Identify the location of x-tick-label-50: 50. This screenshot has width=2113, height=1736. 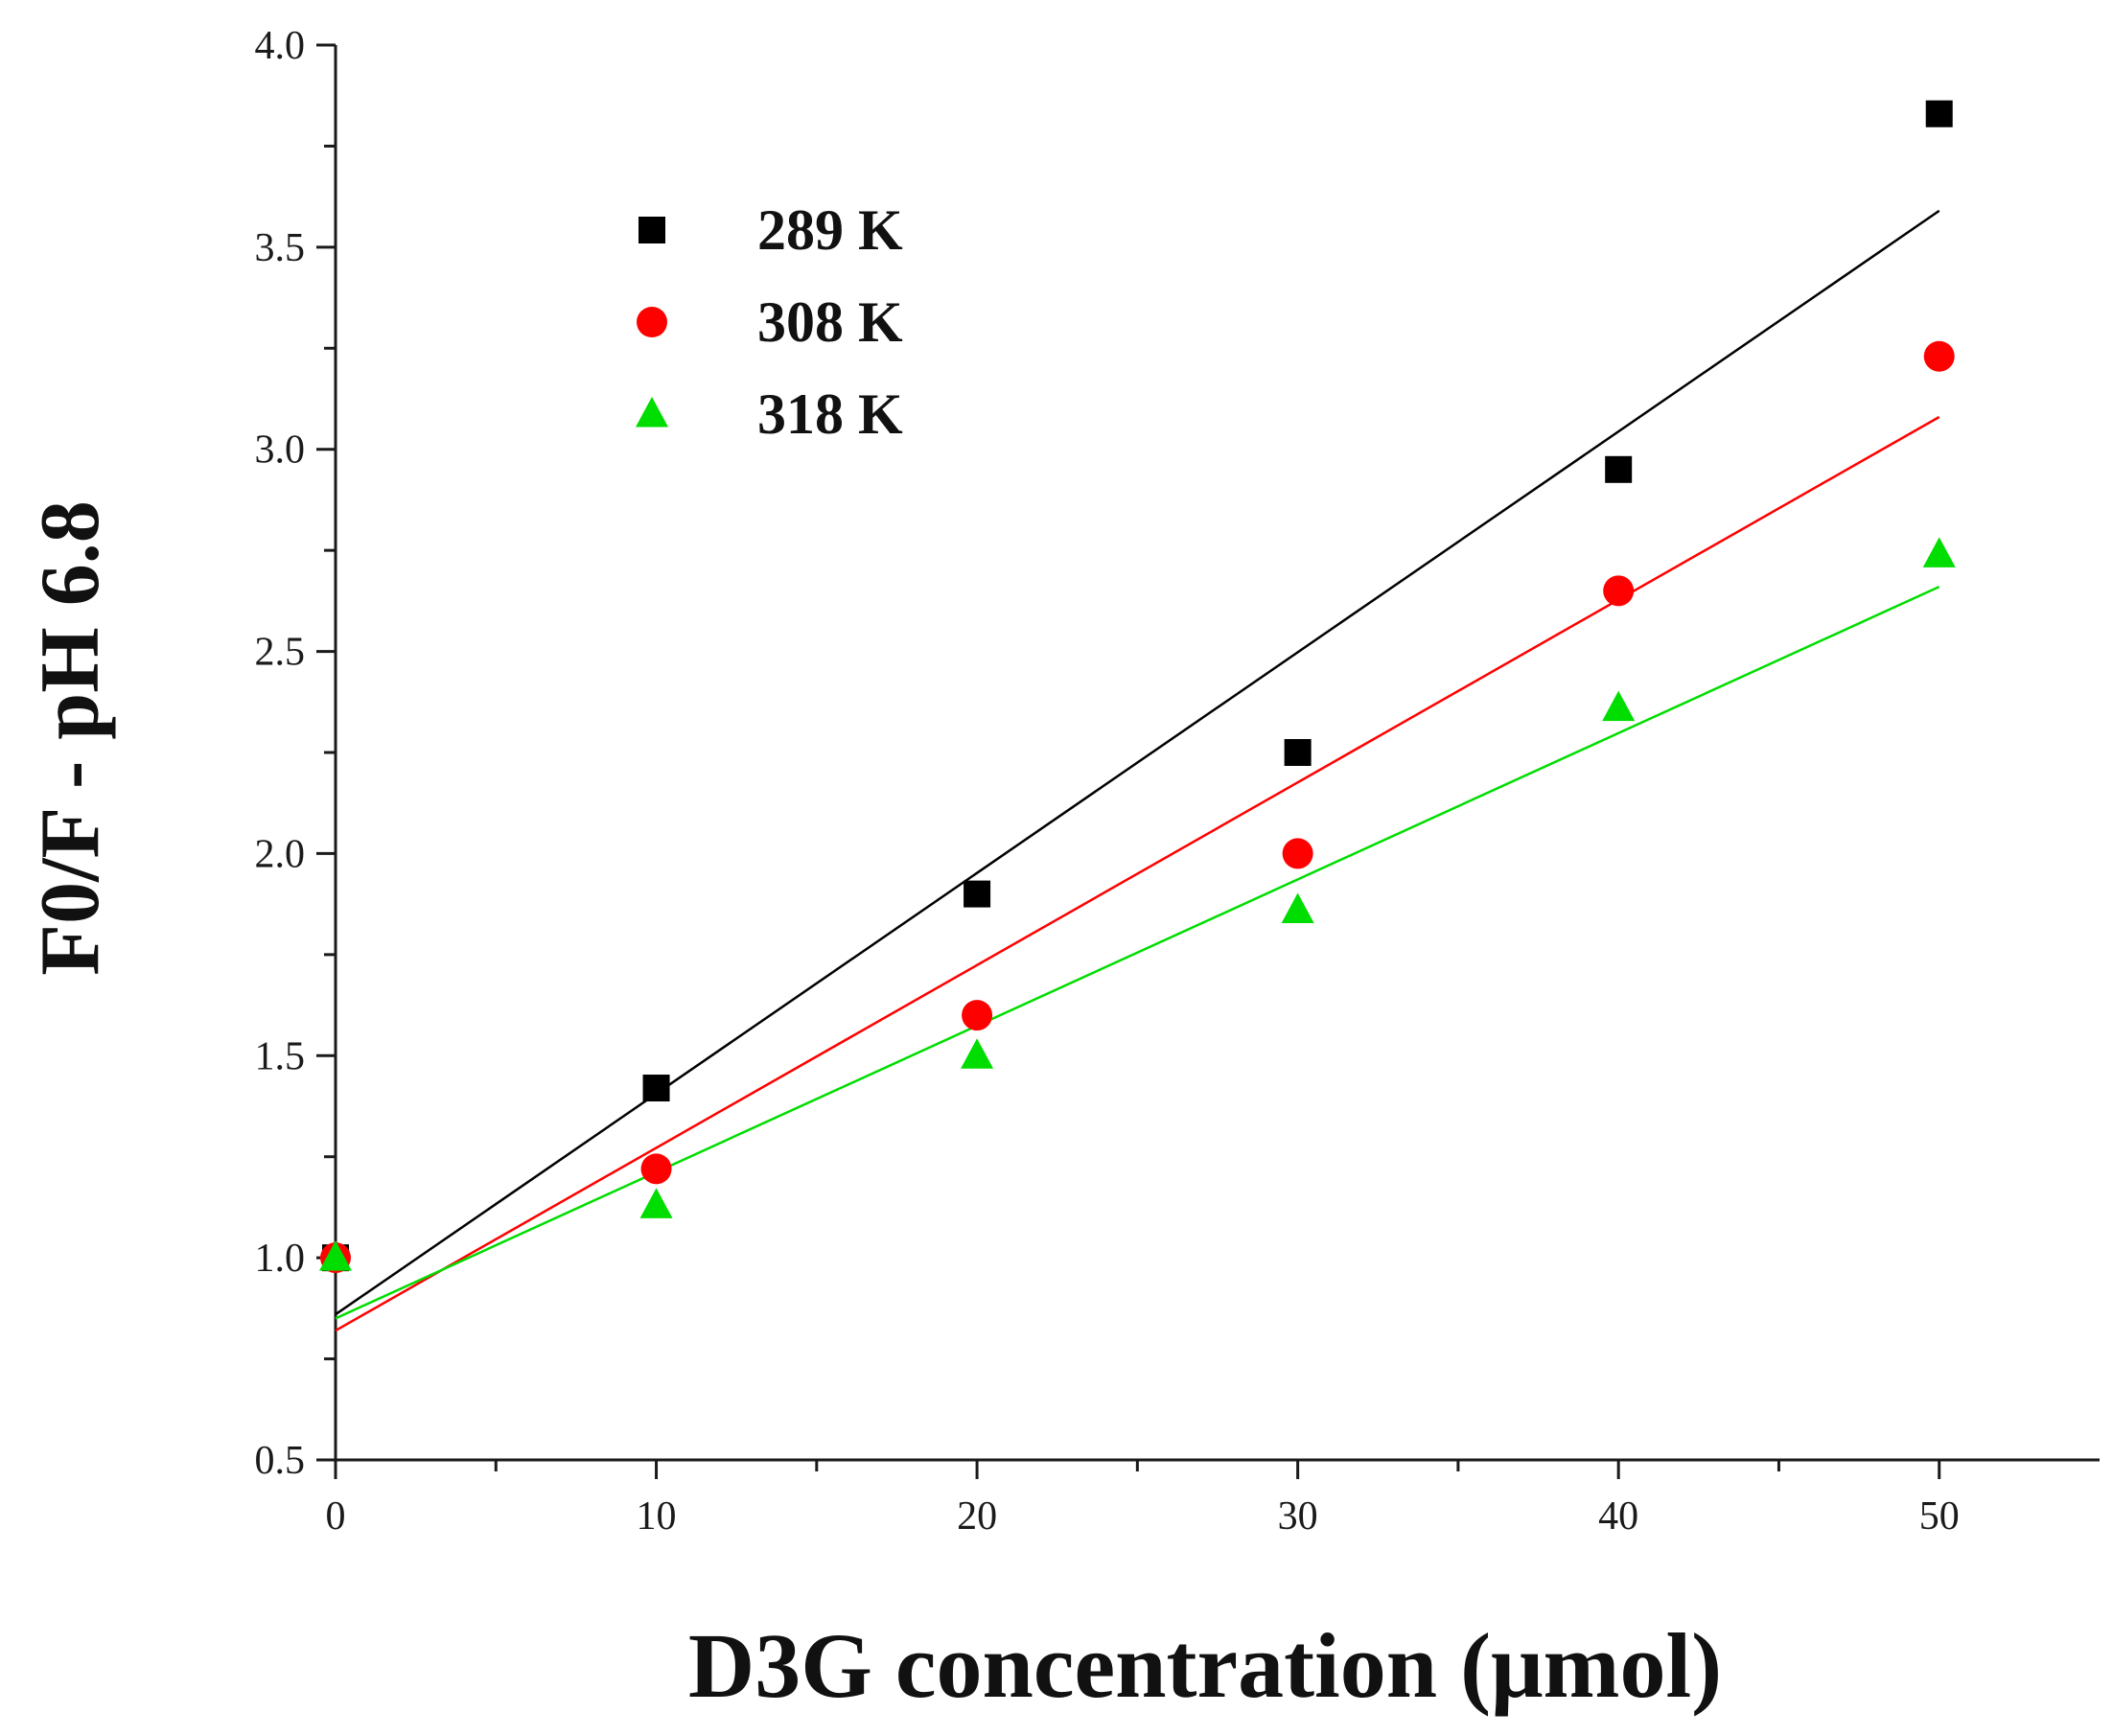
(1939, 1516).